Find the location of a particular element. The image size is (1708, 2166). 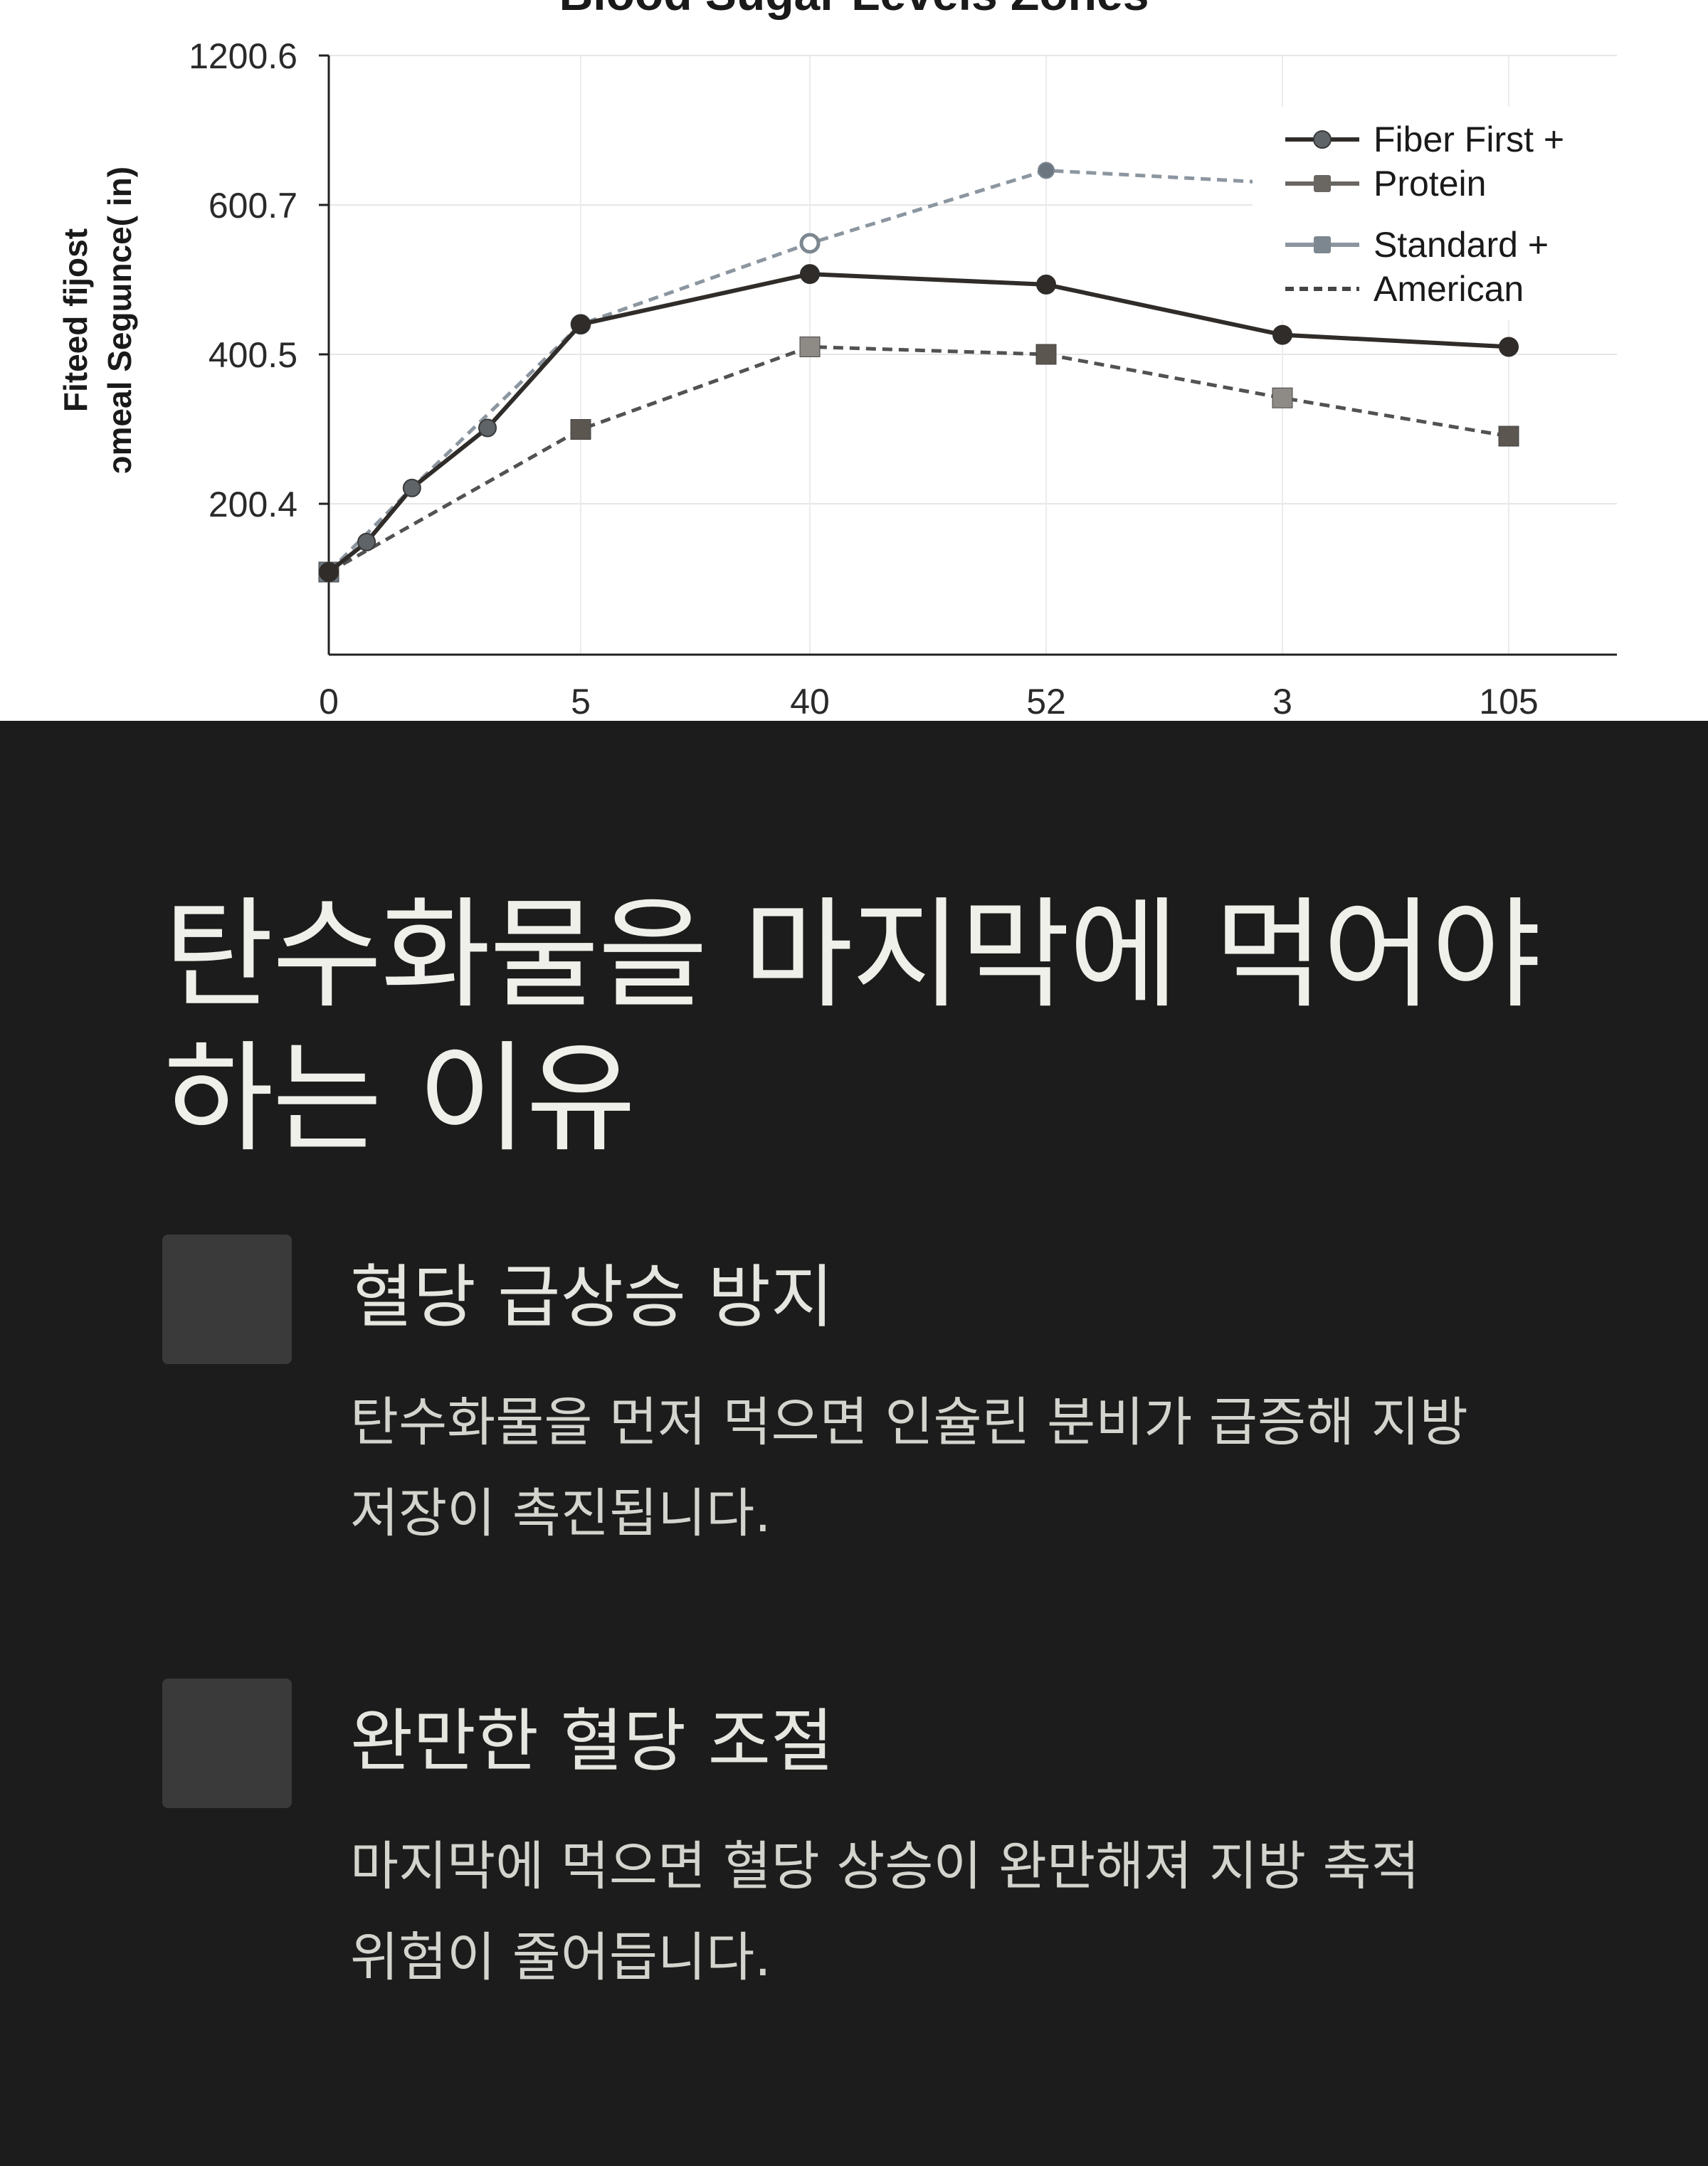

page-heading: 탄수화물을 마지막에 먹어야 하는 이유 is located at coordinates (875, 1027).